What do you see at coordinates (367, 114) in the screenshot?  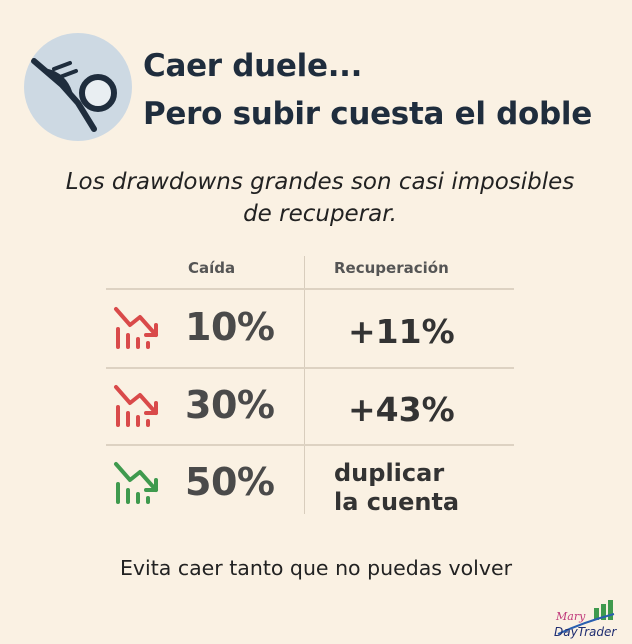 I see `title-line-2: Pero subir cuesta el doble` at bounding box center [367, 114].